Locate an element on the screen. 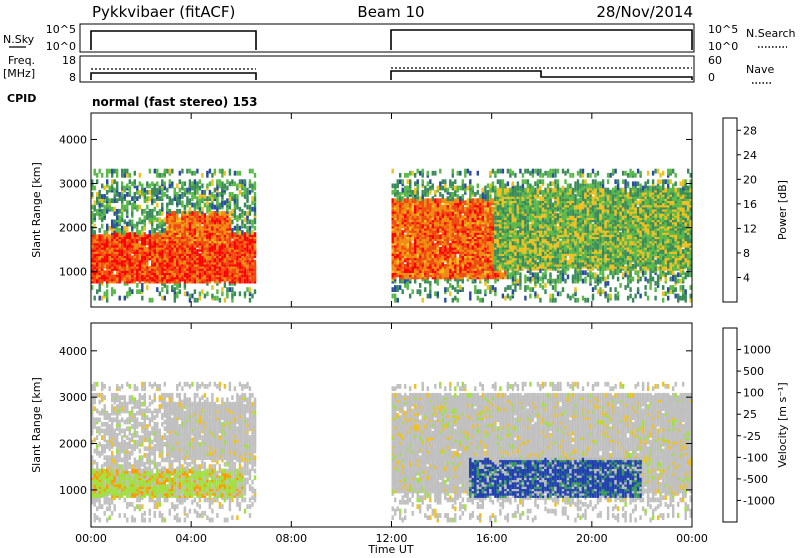 The image size is (800, 558). plot-title: Pykkvibaer (fitACF) is located at coordinates (163, 12).